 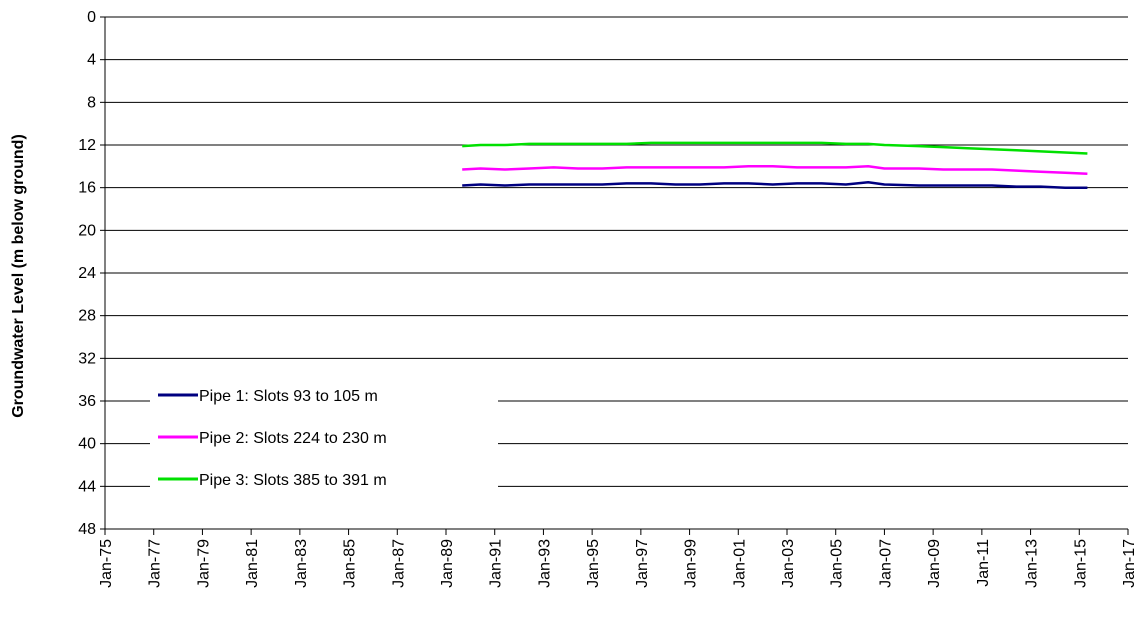 What do you see at coordinates (252, 563) in the screenshot?
I see `x-tick-label: Jan-81` at bounding box center [252, 563].